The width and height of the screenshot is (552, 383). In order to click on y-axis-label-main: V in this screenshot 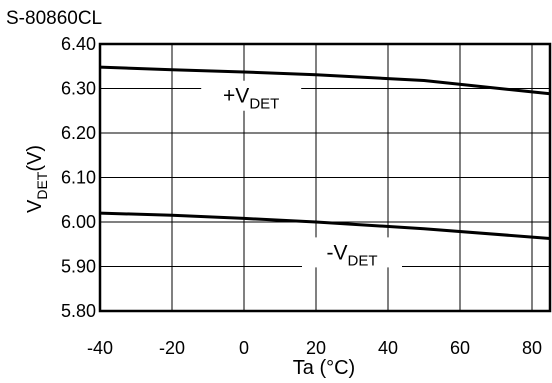, I will do `click(35, 206)`.